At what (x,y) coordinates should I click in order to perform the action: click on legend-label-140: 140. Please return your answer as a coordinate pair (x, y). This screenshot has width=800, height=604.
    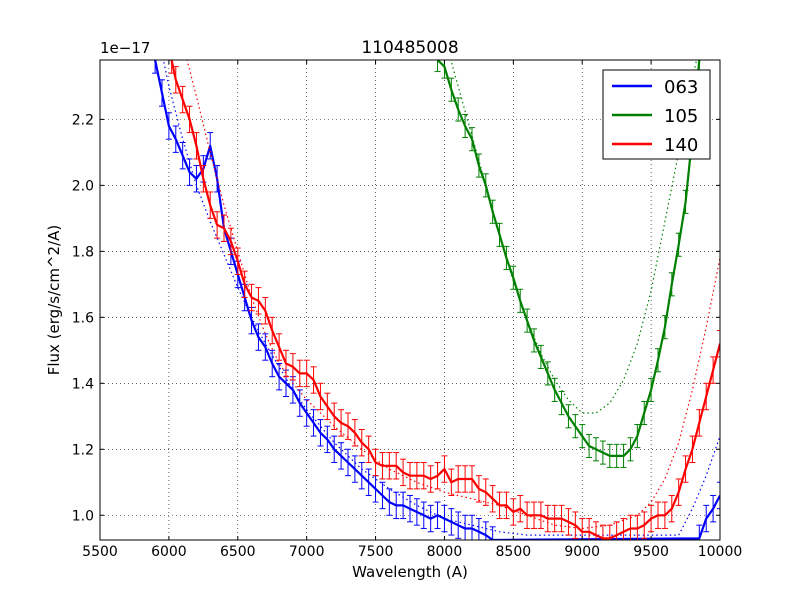
    Looking at the image, I should click on (681, 145).